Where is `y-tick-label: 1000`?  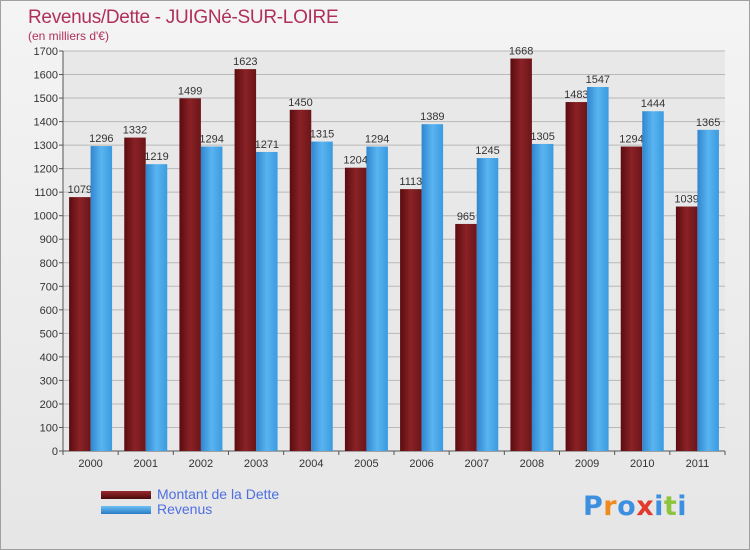
y-tick-label: 1000 is located at coordinates (46, 217).